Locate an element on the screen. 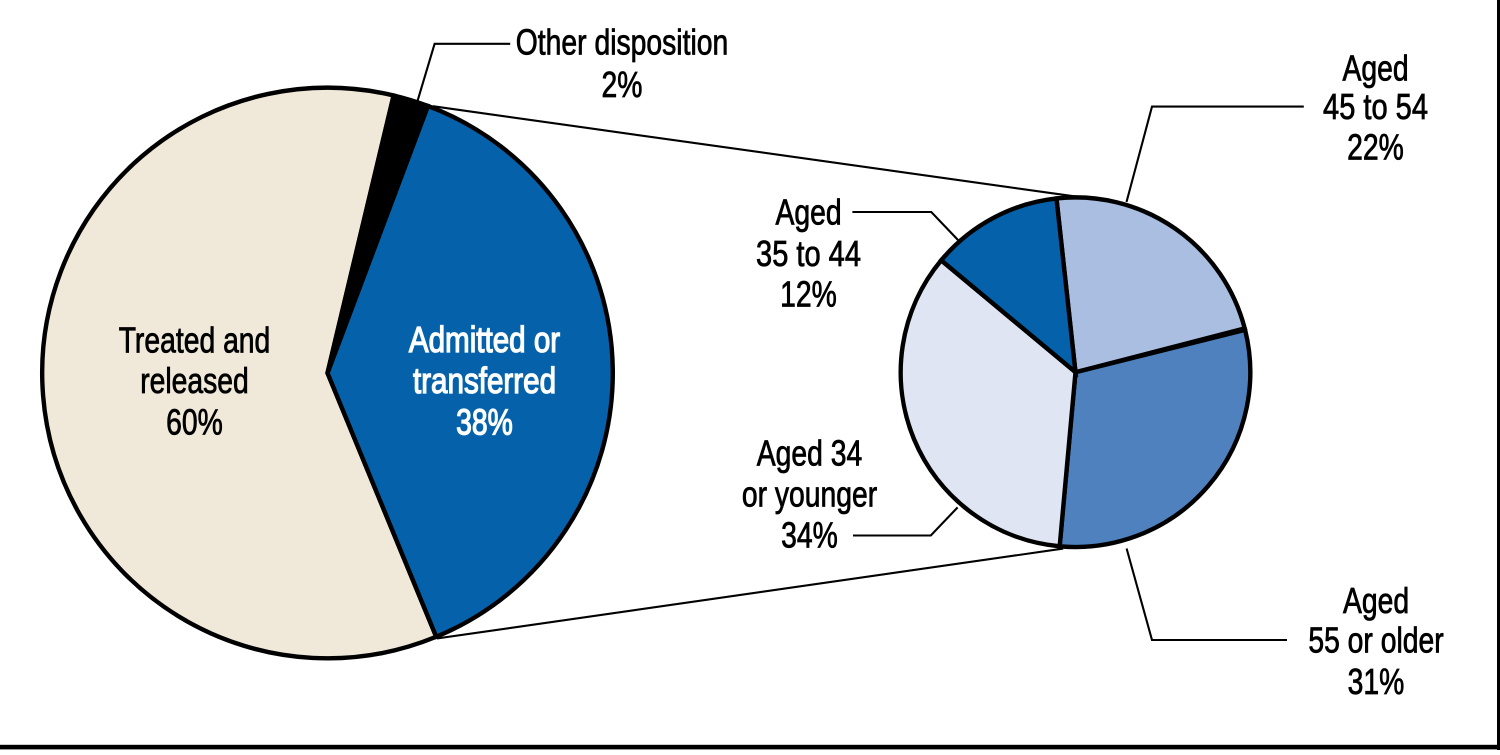 This screenshot has width=1500, height=755. svg-text: transferred is located at coordinates (484, 381).